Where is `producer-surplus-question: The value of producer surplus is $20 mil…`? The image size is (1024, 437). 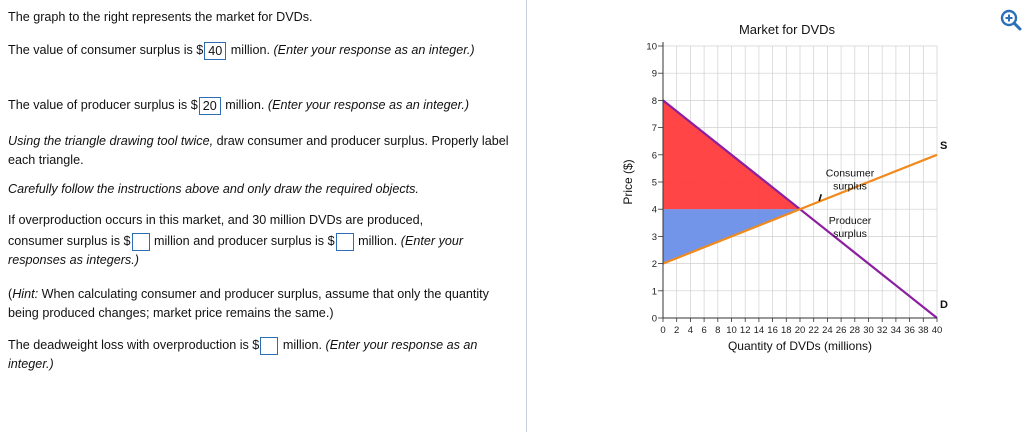
producer-surplus-question: The value of producer surplus is $20 mil… is located at coordinates (263, 105).